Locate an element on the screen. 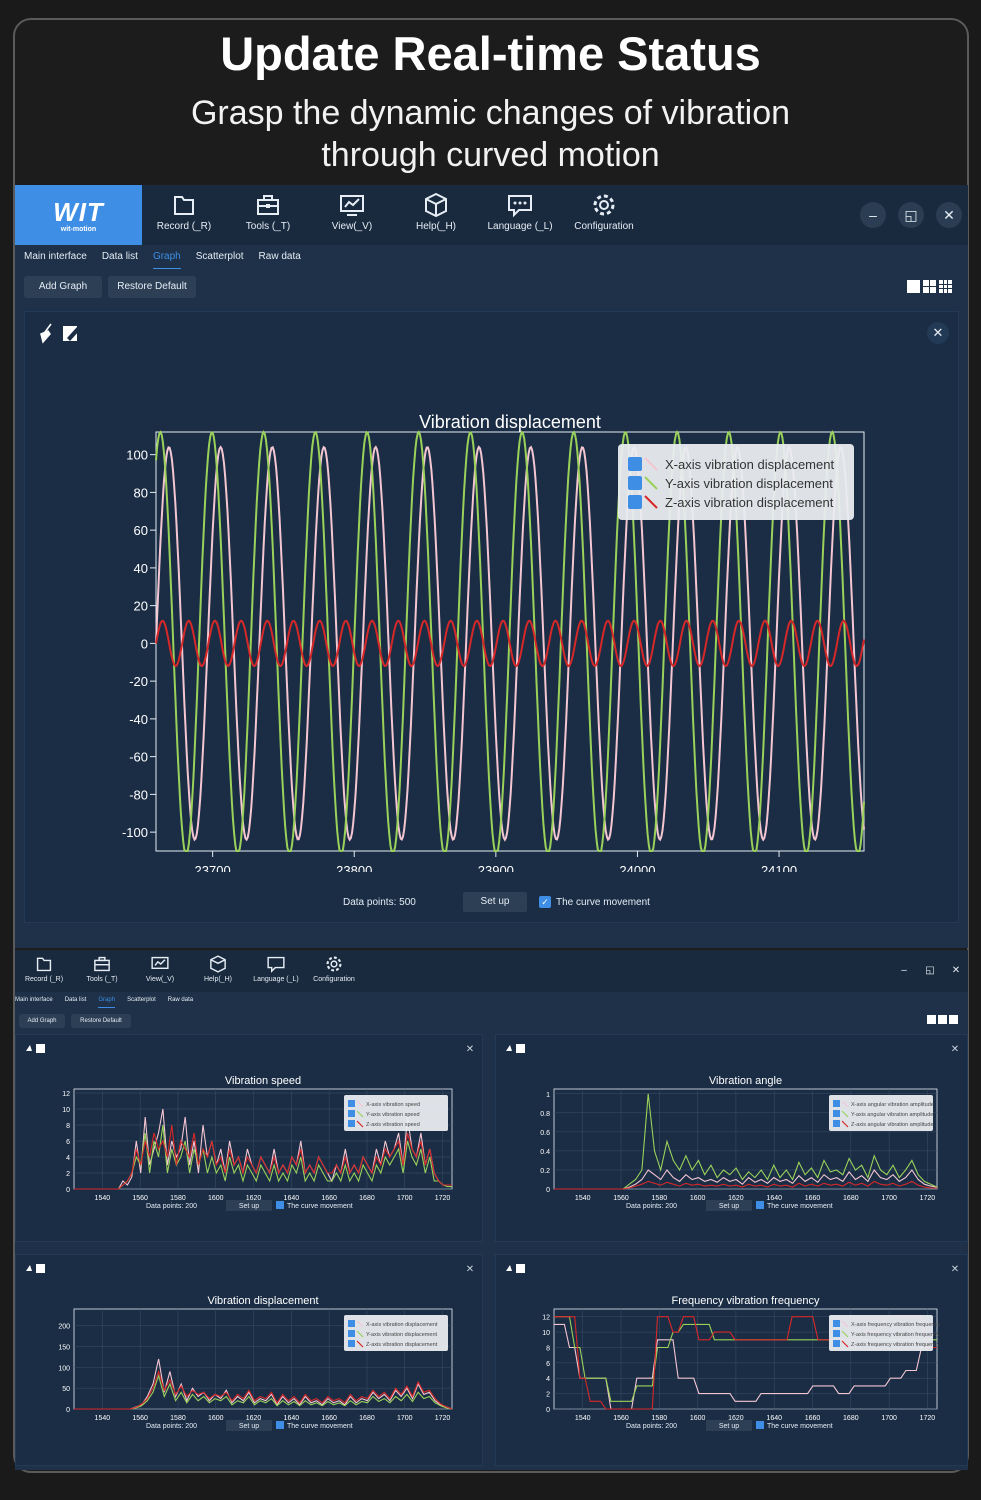 The height and width of the screenshot is (1500, 981). add-graph-button: Add Graph is located at coordinates (63, 287).